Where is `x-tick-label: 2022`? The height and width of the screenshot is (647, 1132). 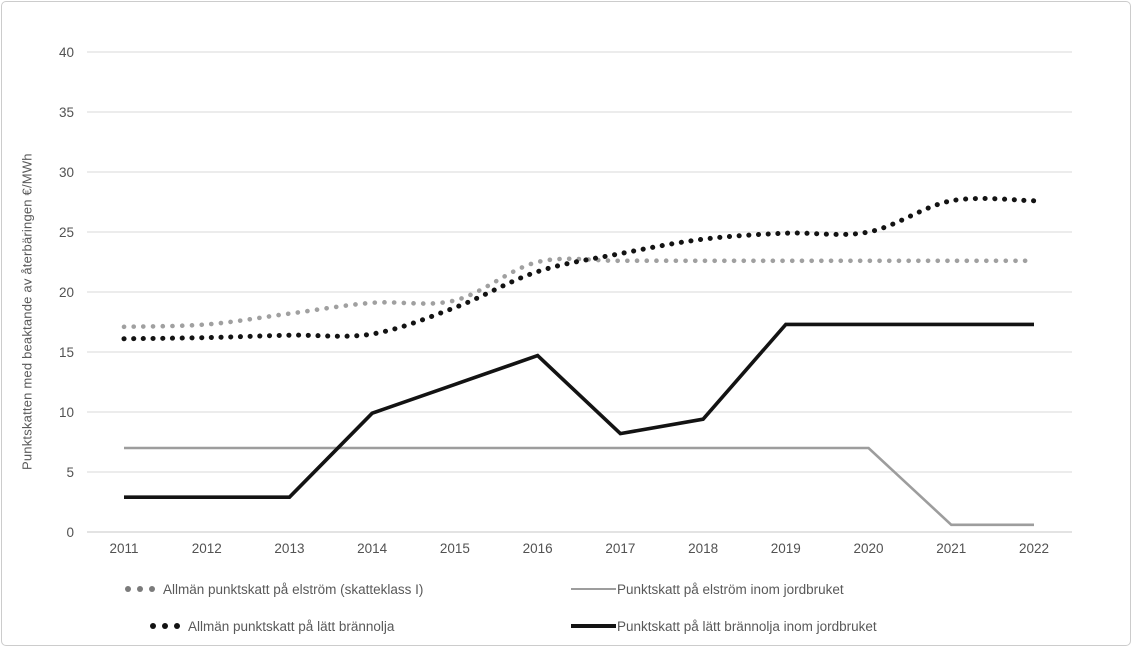
x-tick-label: 2022 is located at coordinates (1034, 548).